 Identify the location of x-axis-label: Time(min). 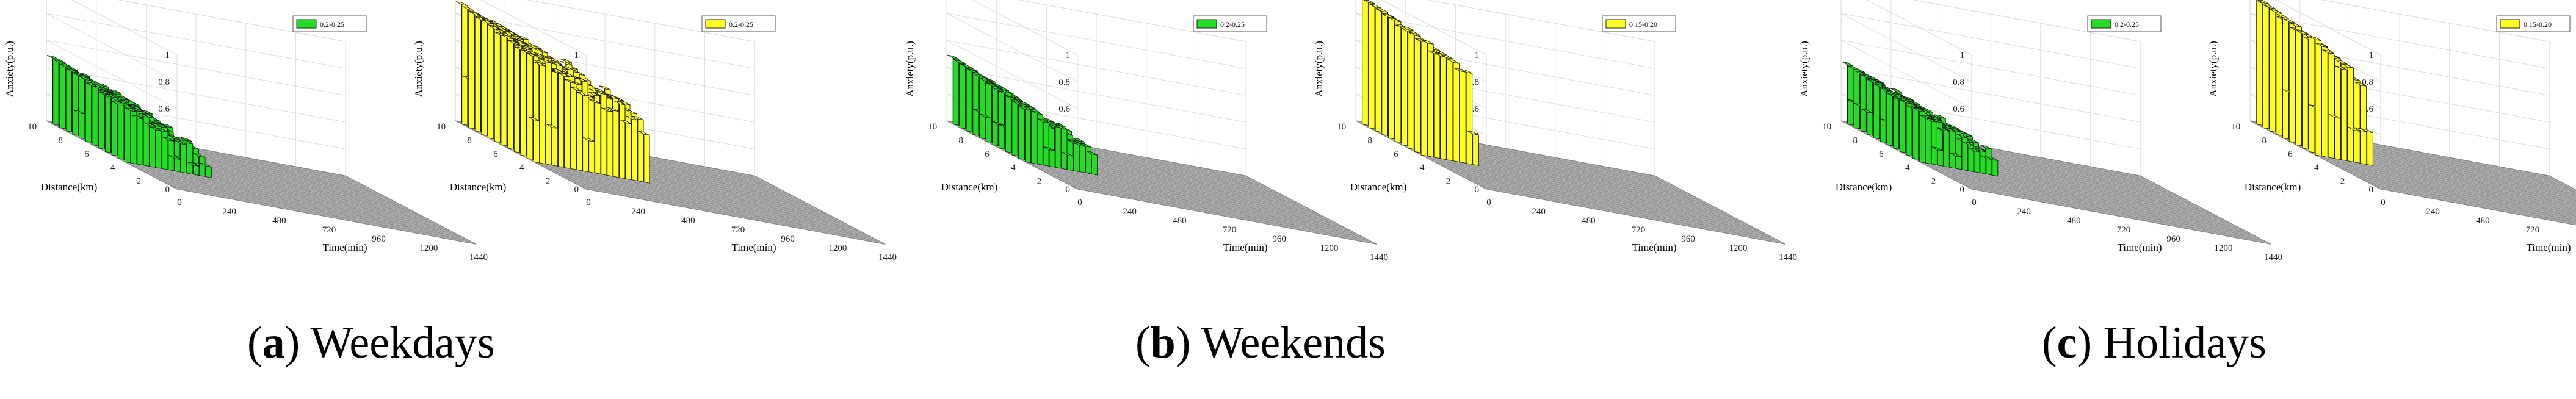
(1654, 247).